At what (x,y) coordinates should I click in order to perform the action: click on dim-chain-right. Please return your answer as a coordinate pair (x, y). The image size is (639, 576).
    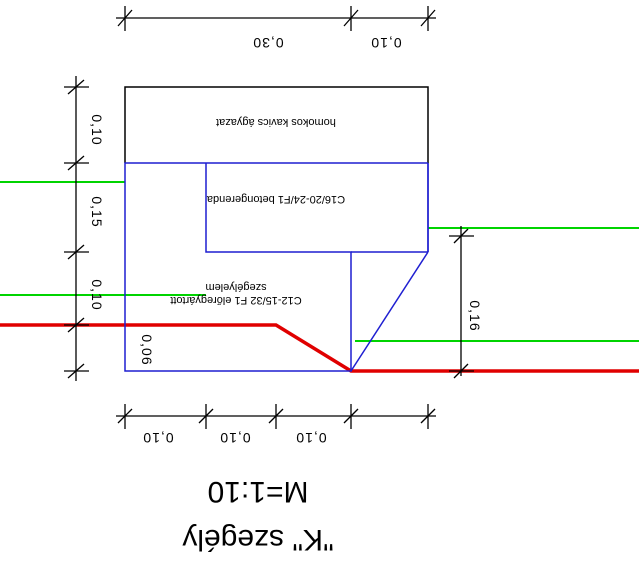
    Looking at the image, I should click on (461, 302).